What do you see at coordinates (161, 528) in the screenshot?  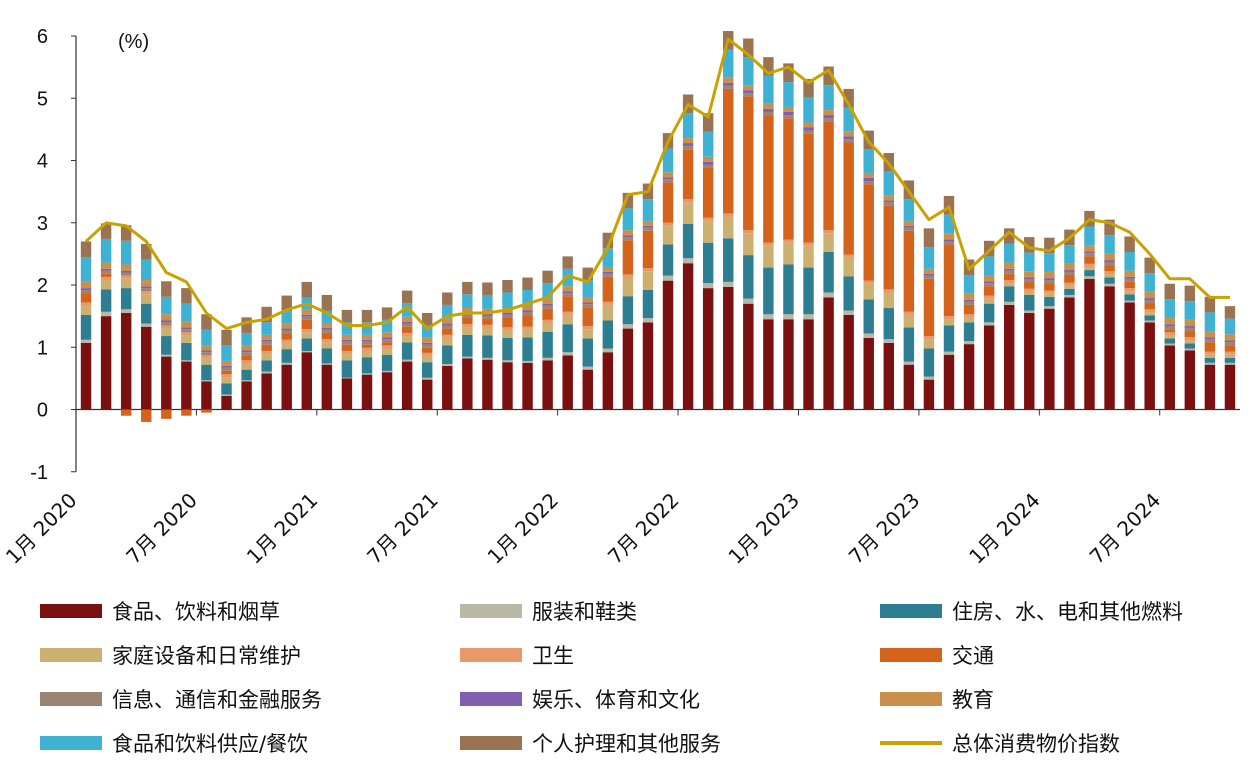 I see `x-tick-label: 7月 2020` at bounding box center [161, 528].